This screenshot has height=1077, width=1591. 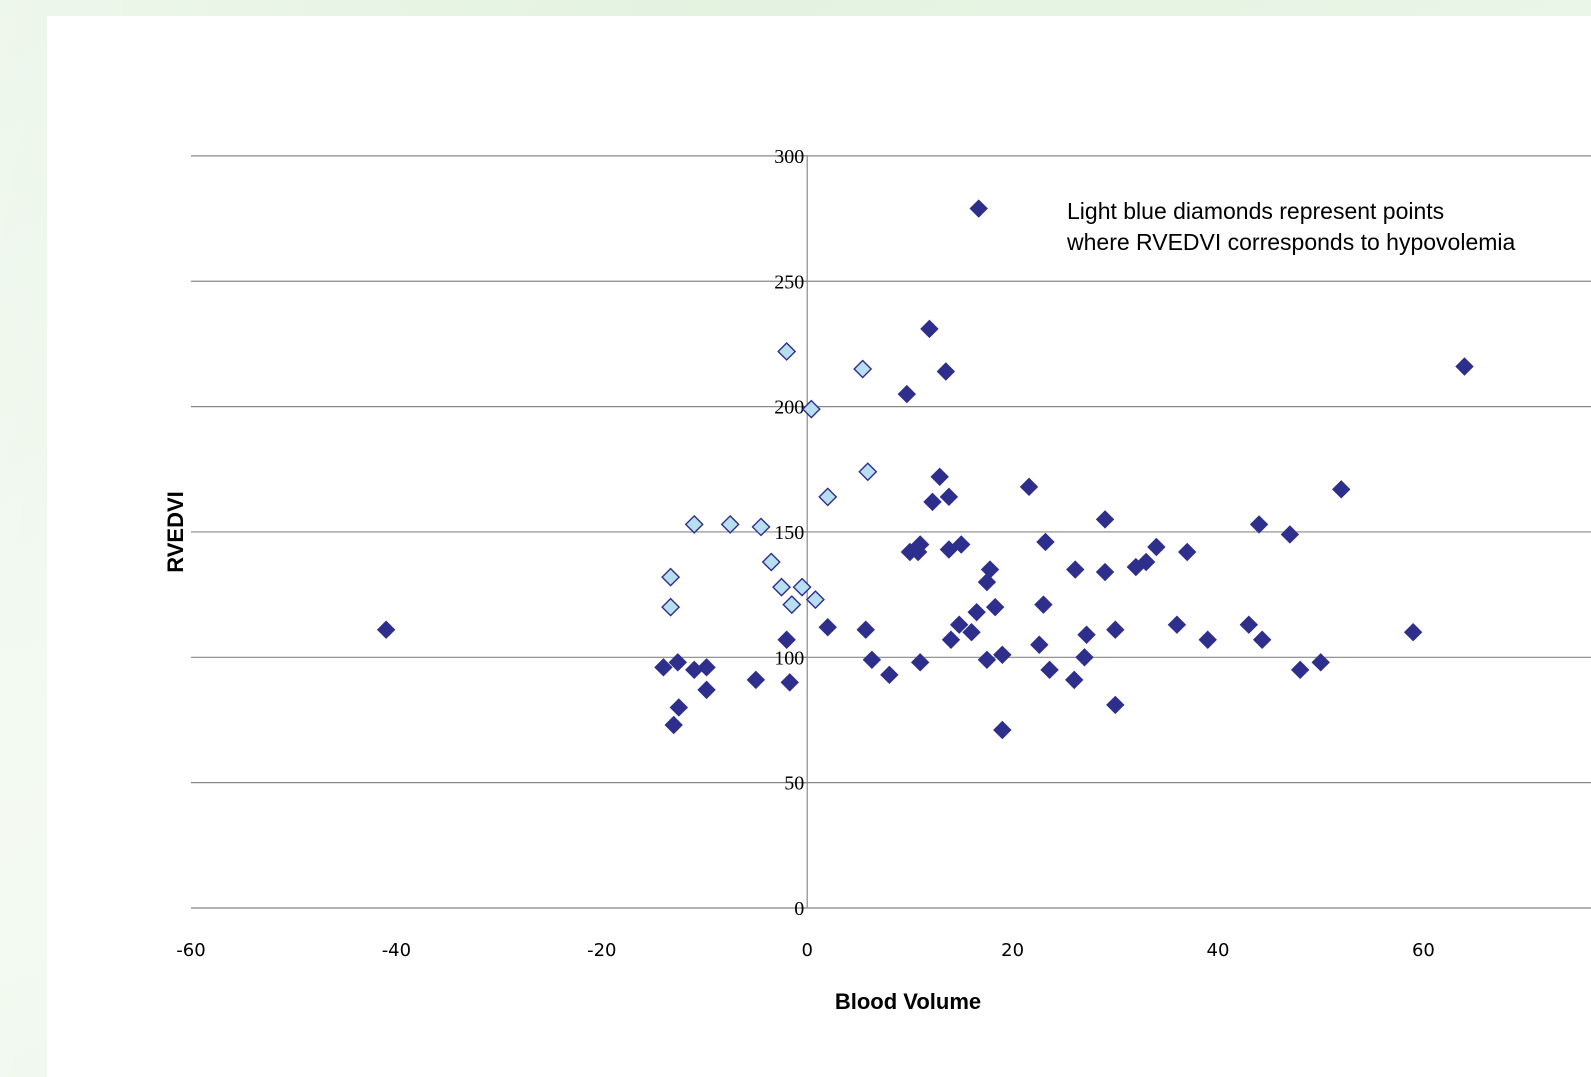 I want to click on x-tick-label: 60, so click(x=1423, y=950).